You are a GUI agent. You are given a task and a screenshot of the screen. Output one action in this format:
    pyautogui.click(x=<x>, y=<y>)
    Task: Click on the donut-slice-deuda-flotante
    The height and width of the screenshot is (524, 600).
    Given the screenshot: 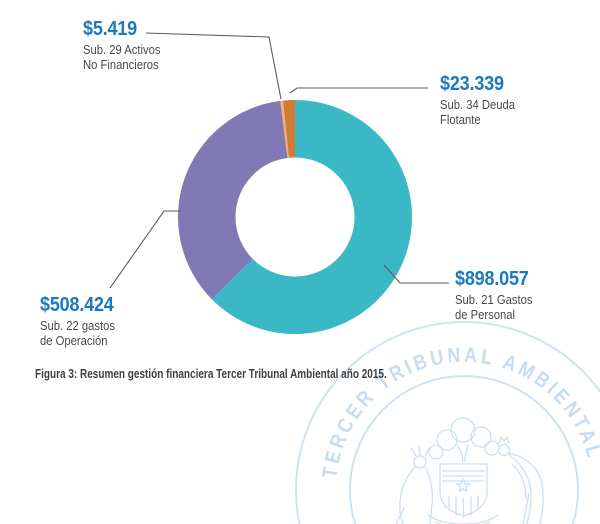 What is the action you would take?
    pyautogui.click(x=289, y=129)
    